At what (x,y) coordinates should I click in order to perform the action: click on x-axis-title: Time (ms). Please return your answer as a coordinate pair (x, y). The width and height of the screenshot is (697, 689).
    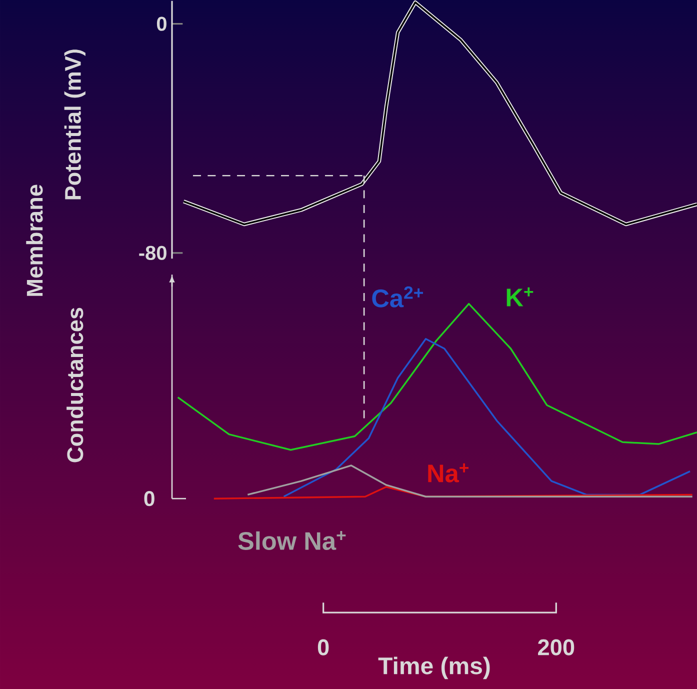
    Looking at the image, I should click on (434, 668).